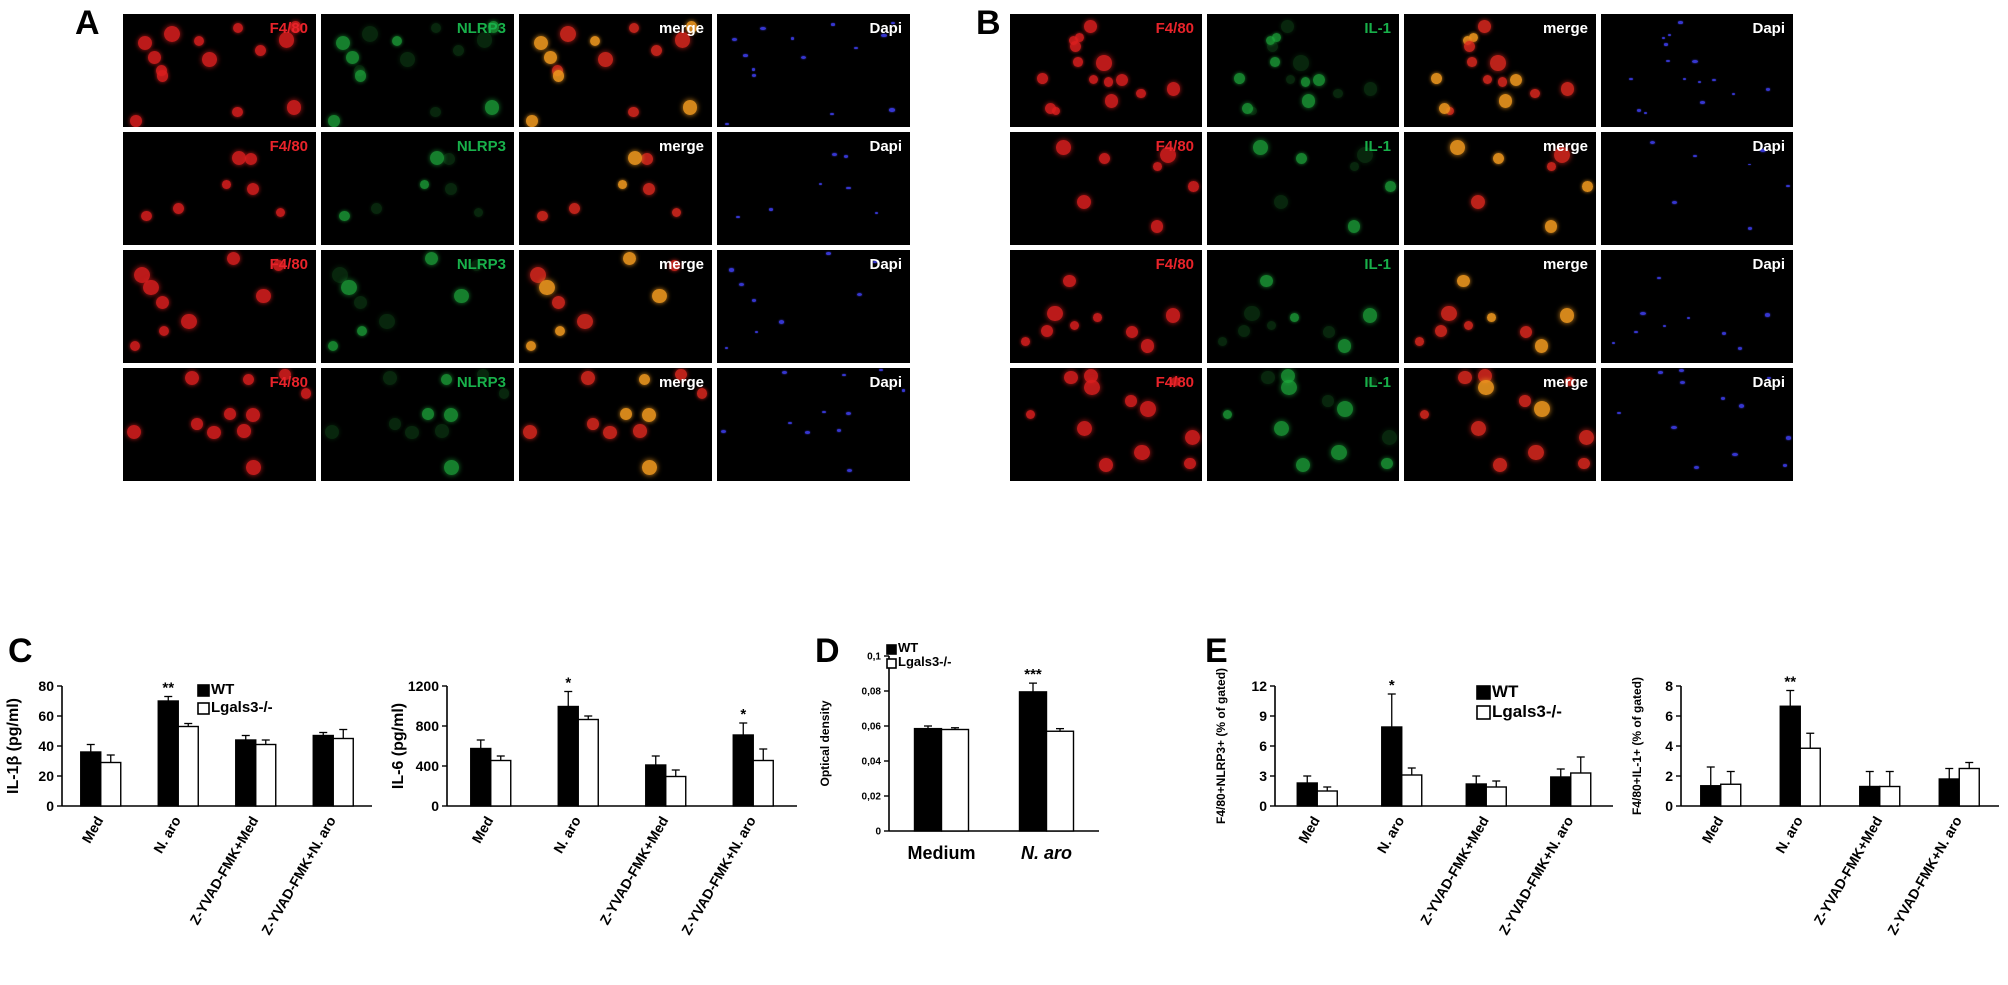  I want to click on y-tick-label: 80, so click(46, 686).